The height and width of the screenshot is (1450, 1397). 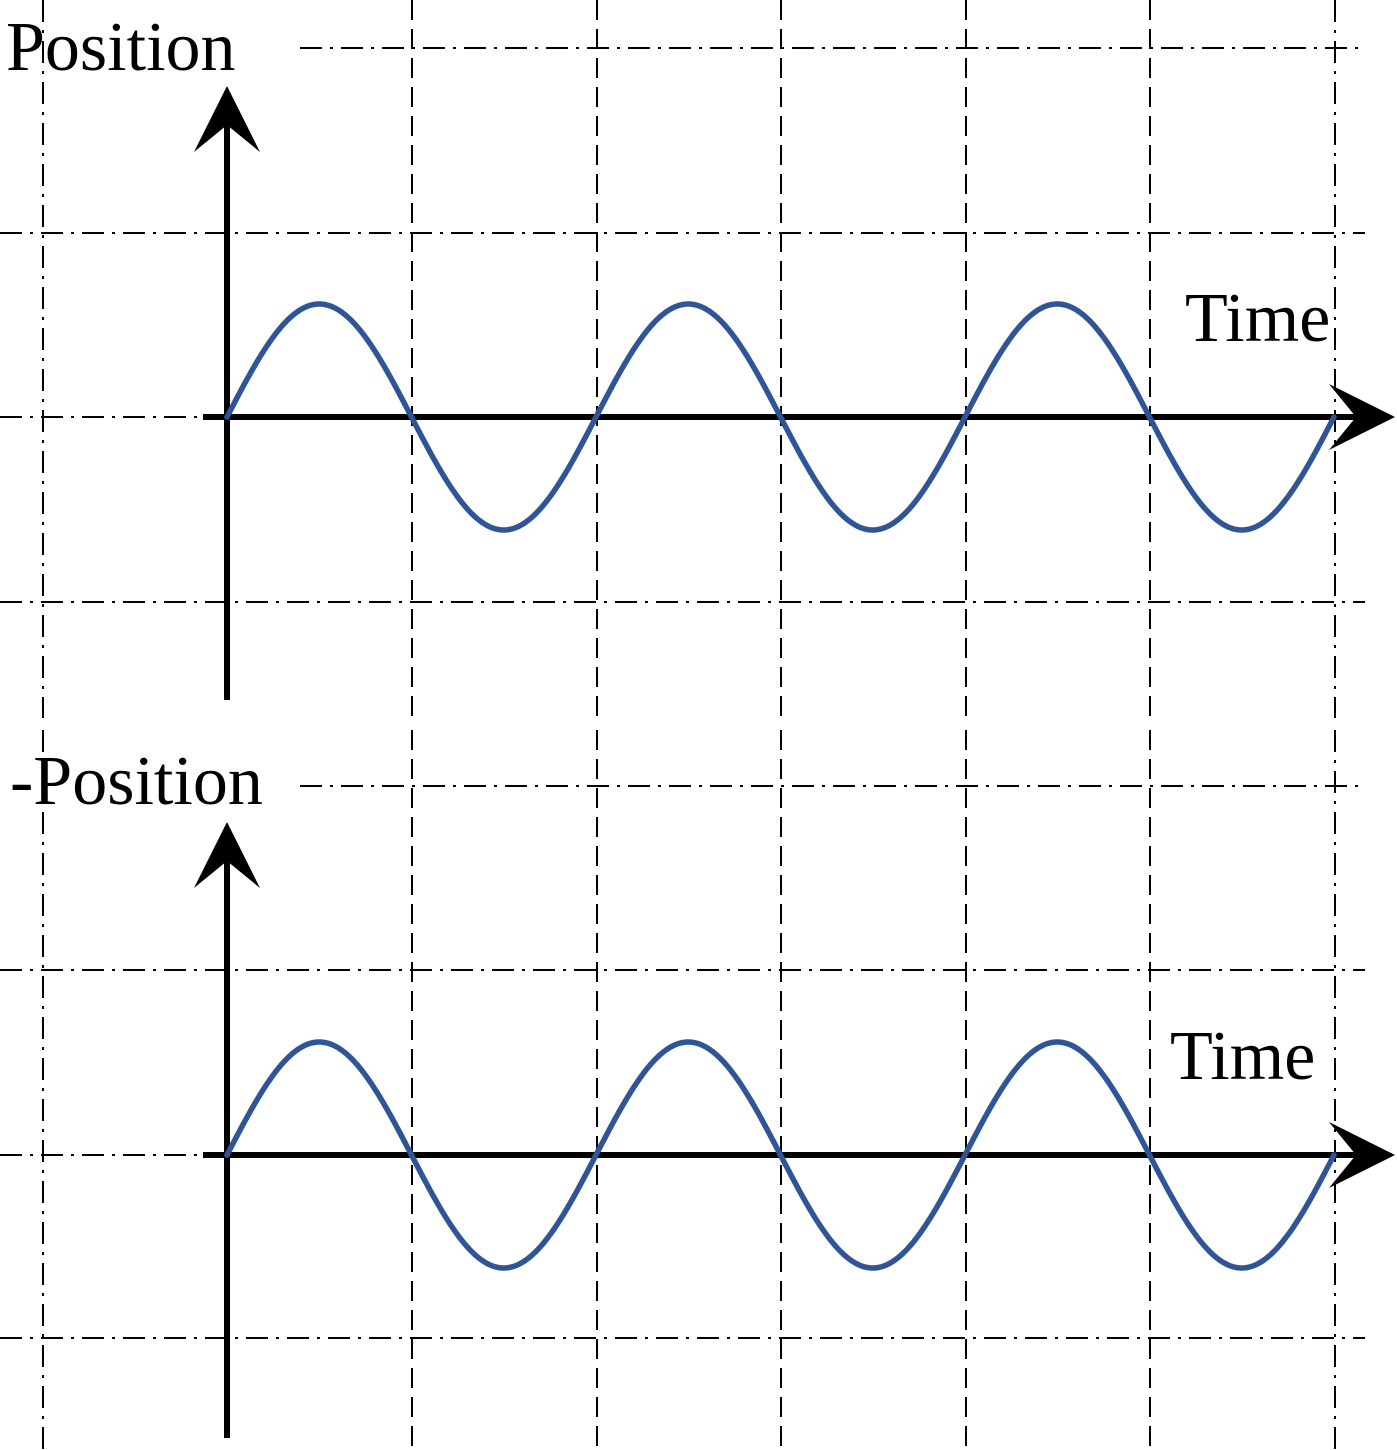 What do you see at coordinates (780, 1155) in the screenshot?
I see `series-line-bottom` at bounding box center [780, 1155].